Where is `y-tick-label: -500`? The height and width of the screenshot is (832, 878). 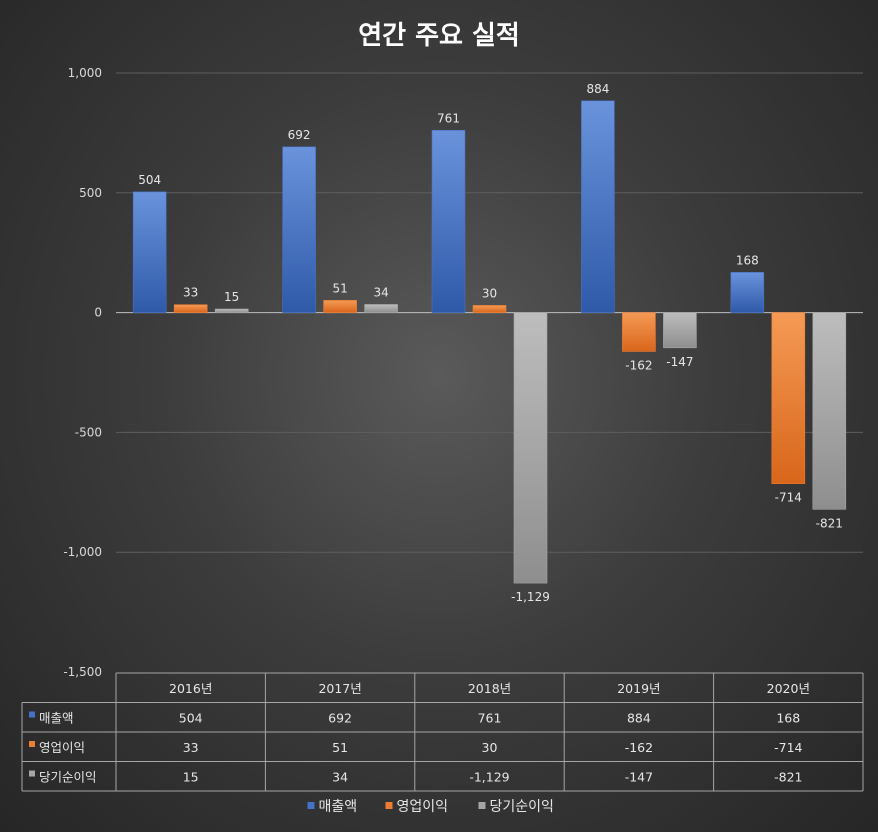 y-tick-label: -500 is located at coordinates (88, 432).